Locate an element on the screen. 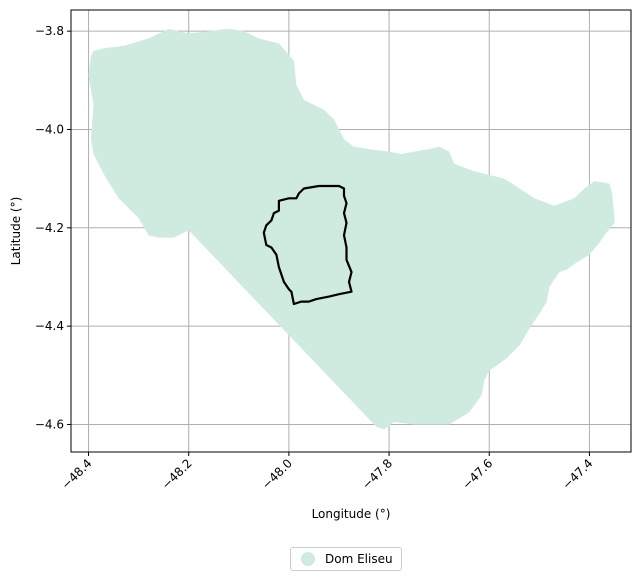 The width and height of the screenshot is (641, 582). y-tick-label: −3.8 is located at coordinates (49, 31).